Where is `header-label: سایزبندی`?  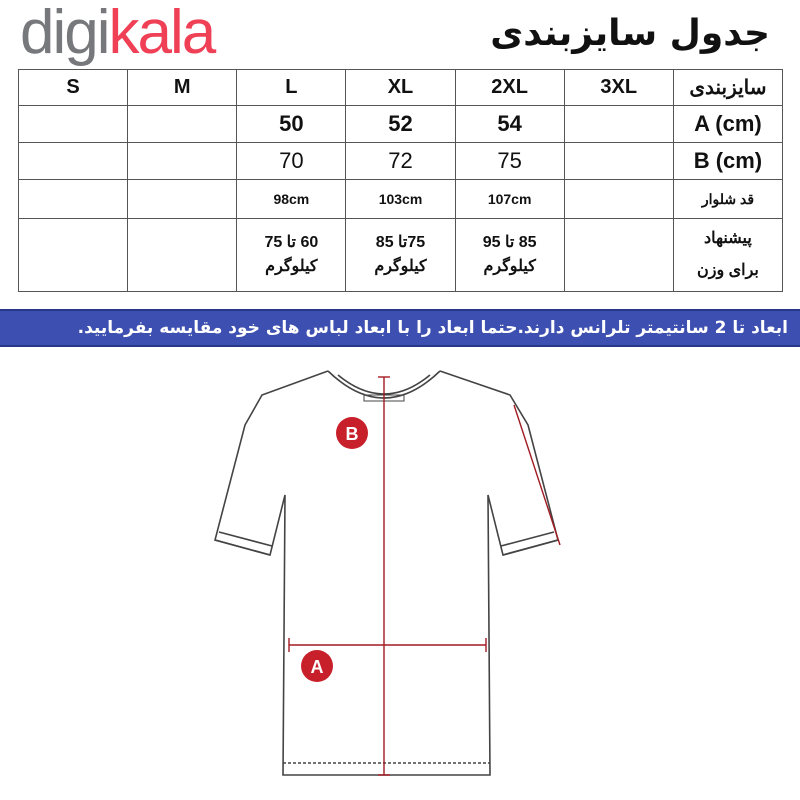 header-label: سایزبندی is located at coordinates (728, 87).